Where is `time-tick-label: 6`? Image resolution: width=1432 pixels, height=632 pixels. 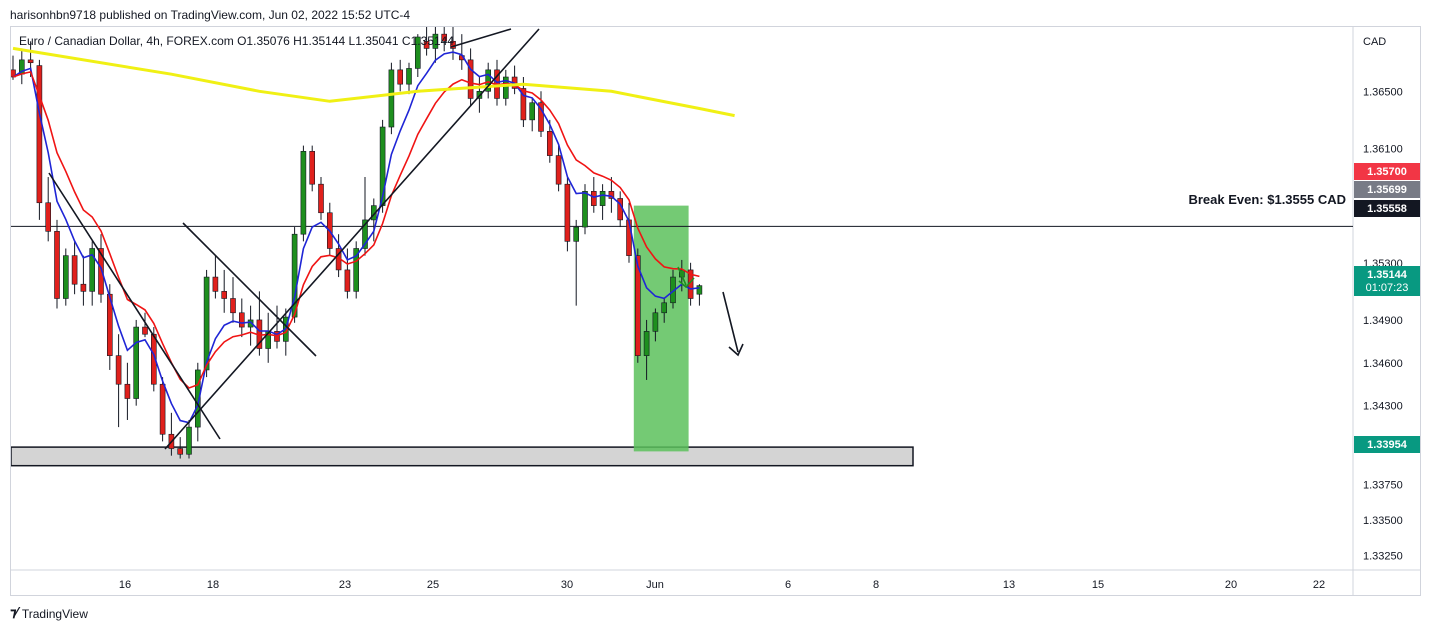 time-tick-label: 6 is located at coordinates (788, 585).